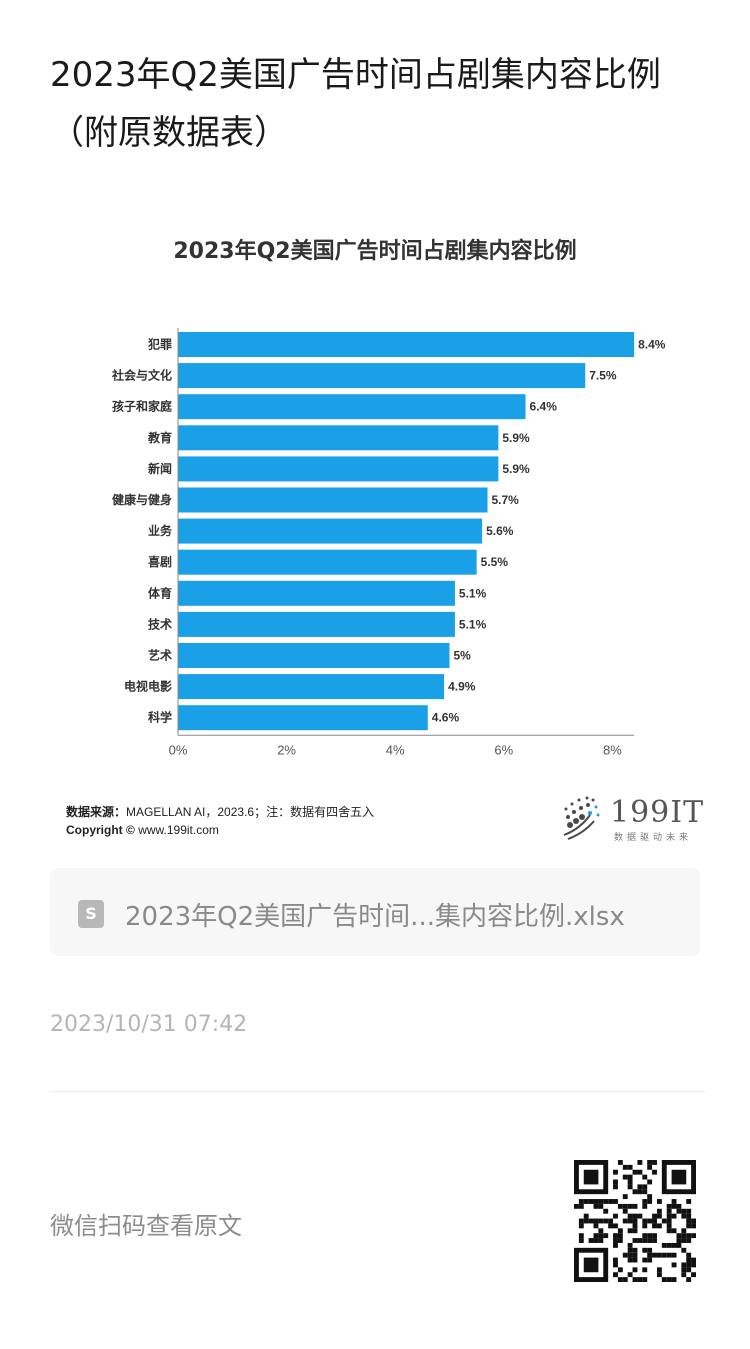 Image resolution: width=750 pixels, height=1349 pixels. I want to click on category-label: 科学, so click(160, 717).